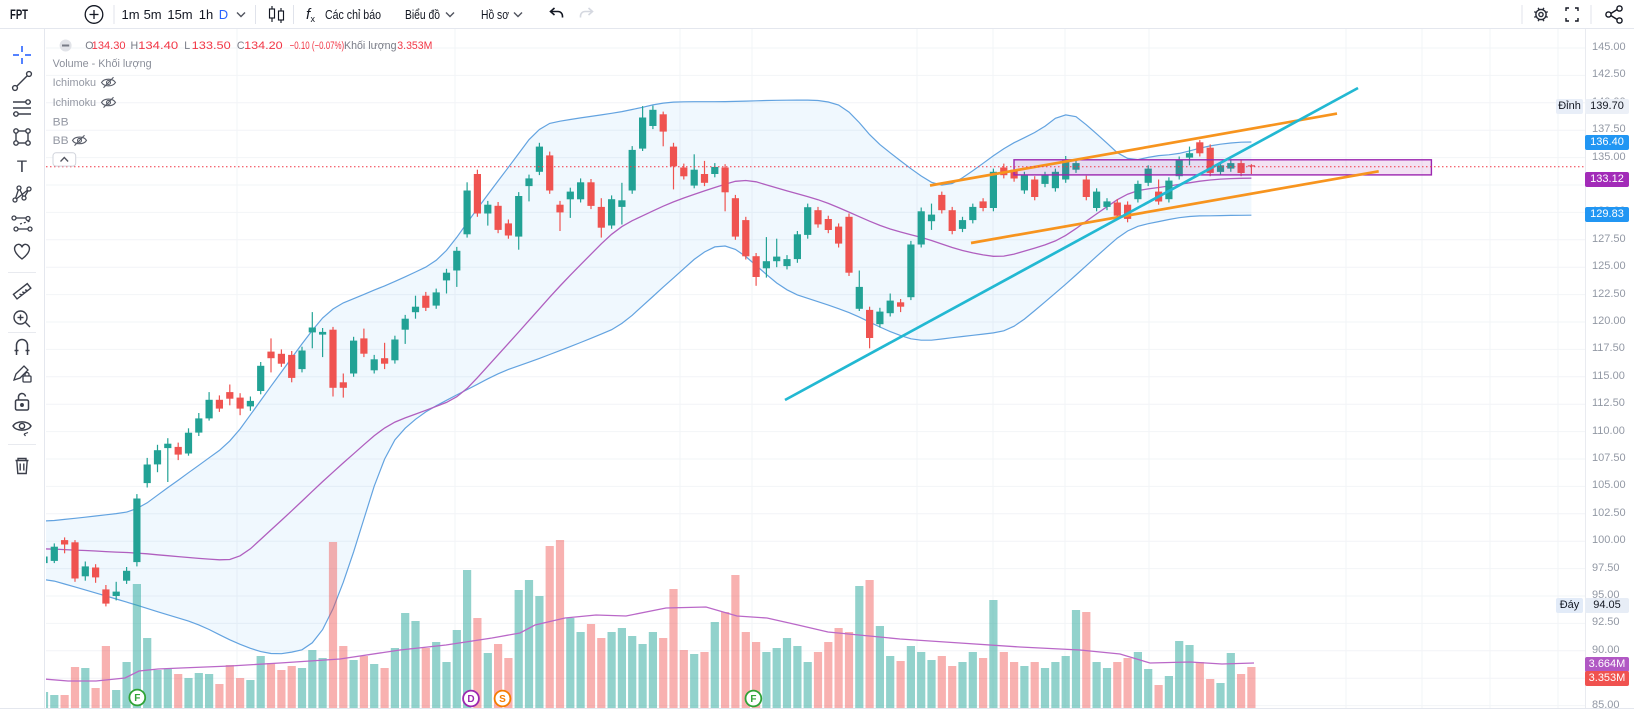 This screenshot has width=1634, height=711. Describe the element at coordinates (179, 14) in the screenshot. I see `svg-text: 15m` at that location.